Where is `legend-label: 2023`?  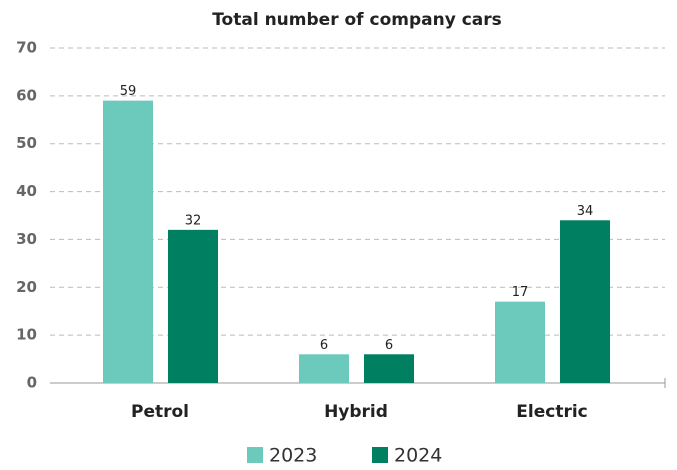 legend-label: 2023 is located at coordinates (293, 456).